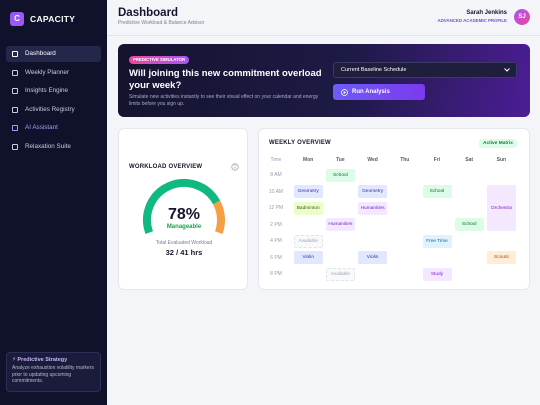  Describe the element at coordinates (437, 274) in the screenshot. I see `event: Study` at that location.